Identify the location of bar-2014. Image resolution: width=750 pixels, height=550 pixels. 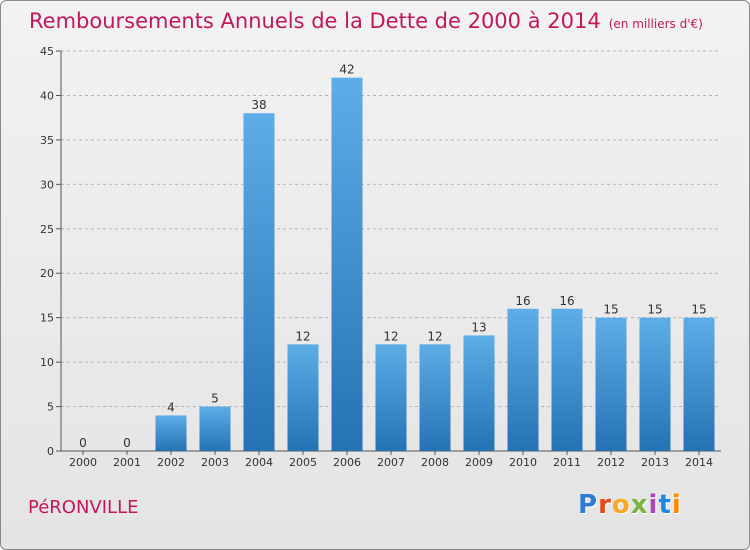
(699, 384).